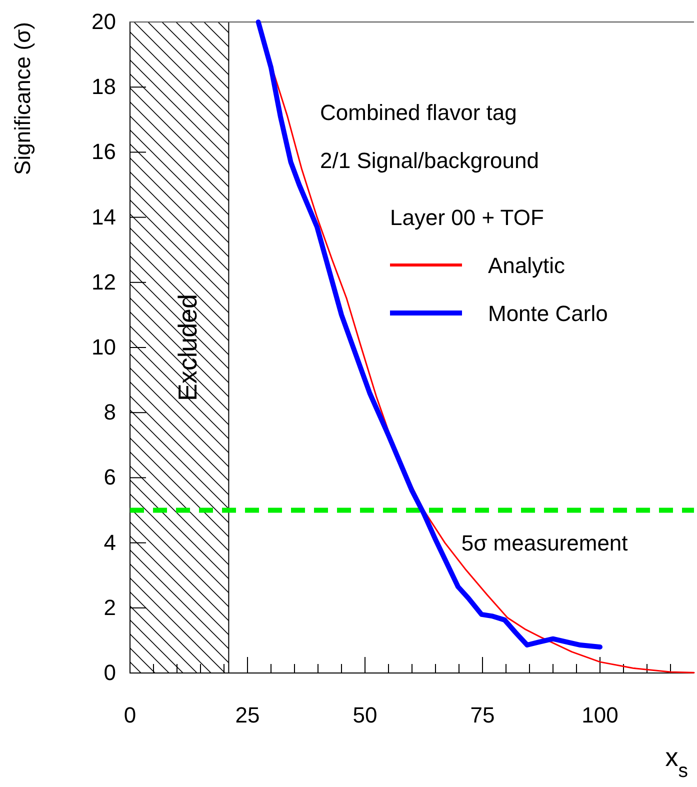  I want to click on x-tick-label: 0, so click(130, 715).